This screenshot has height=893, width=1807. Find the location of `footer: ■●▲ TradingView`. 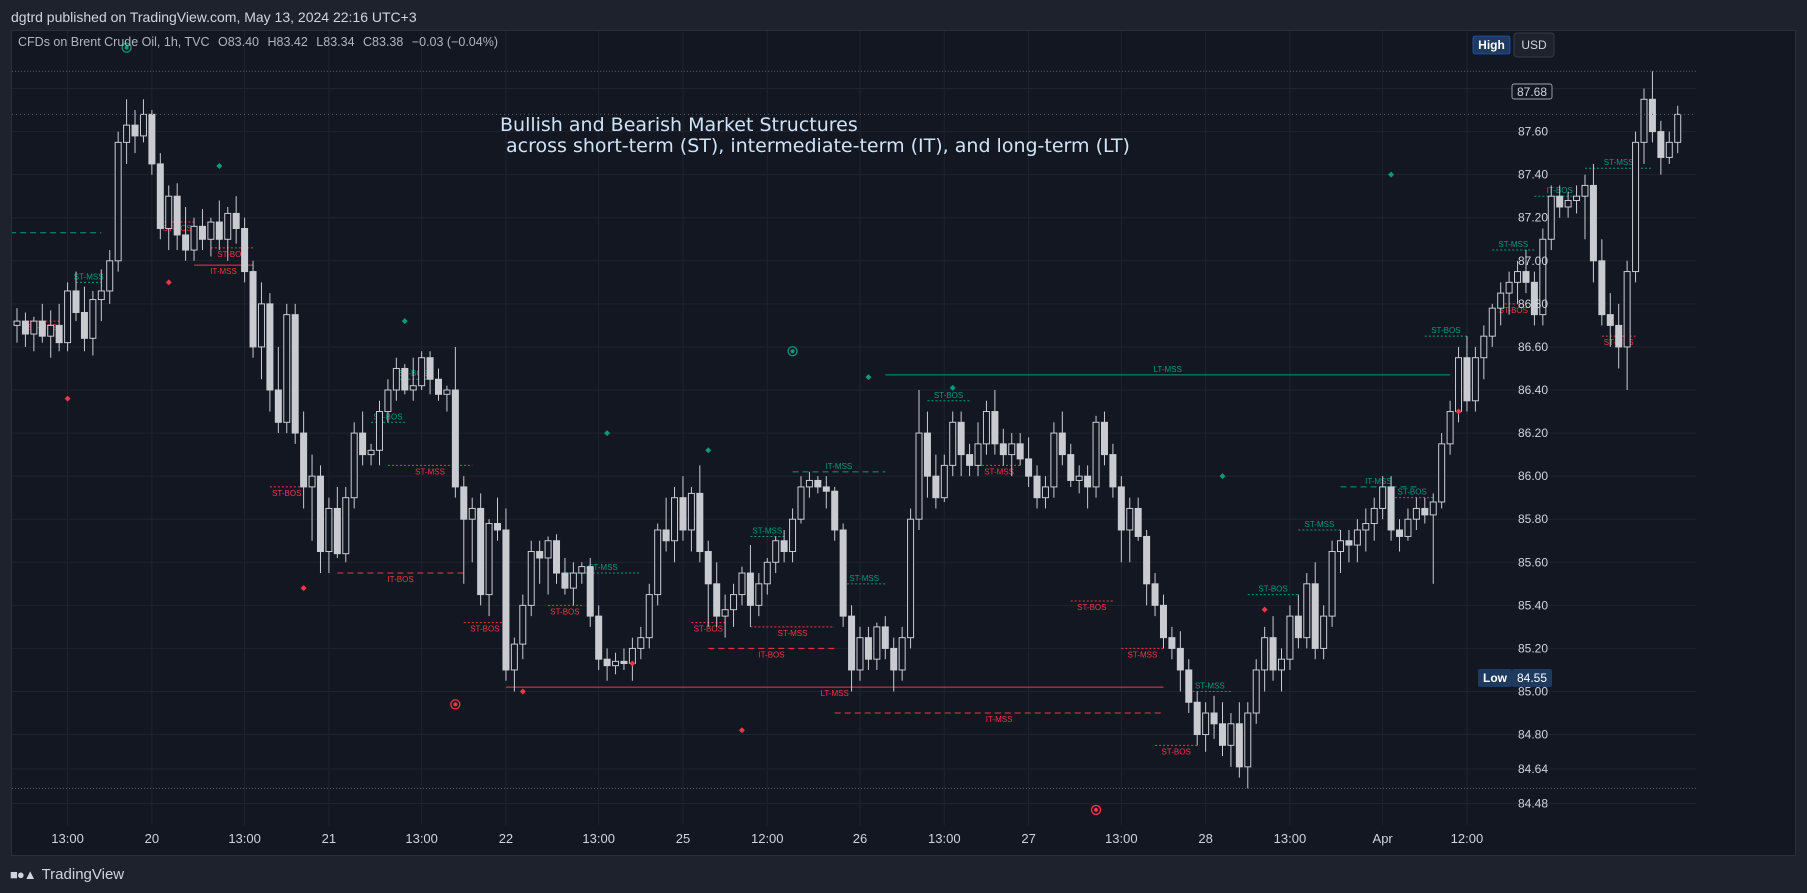

footer: ■●▲ TradingView is located at coordinates (903, 874).